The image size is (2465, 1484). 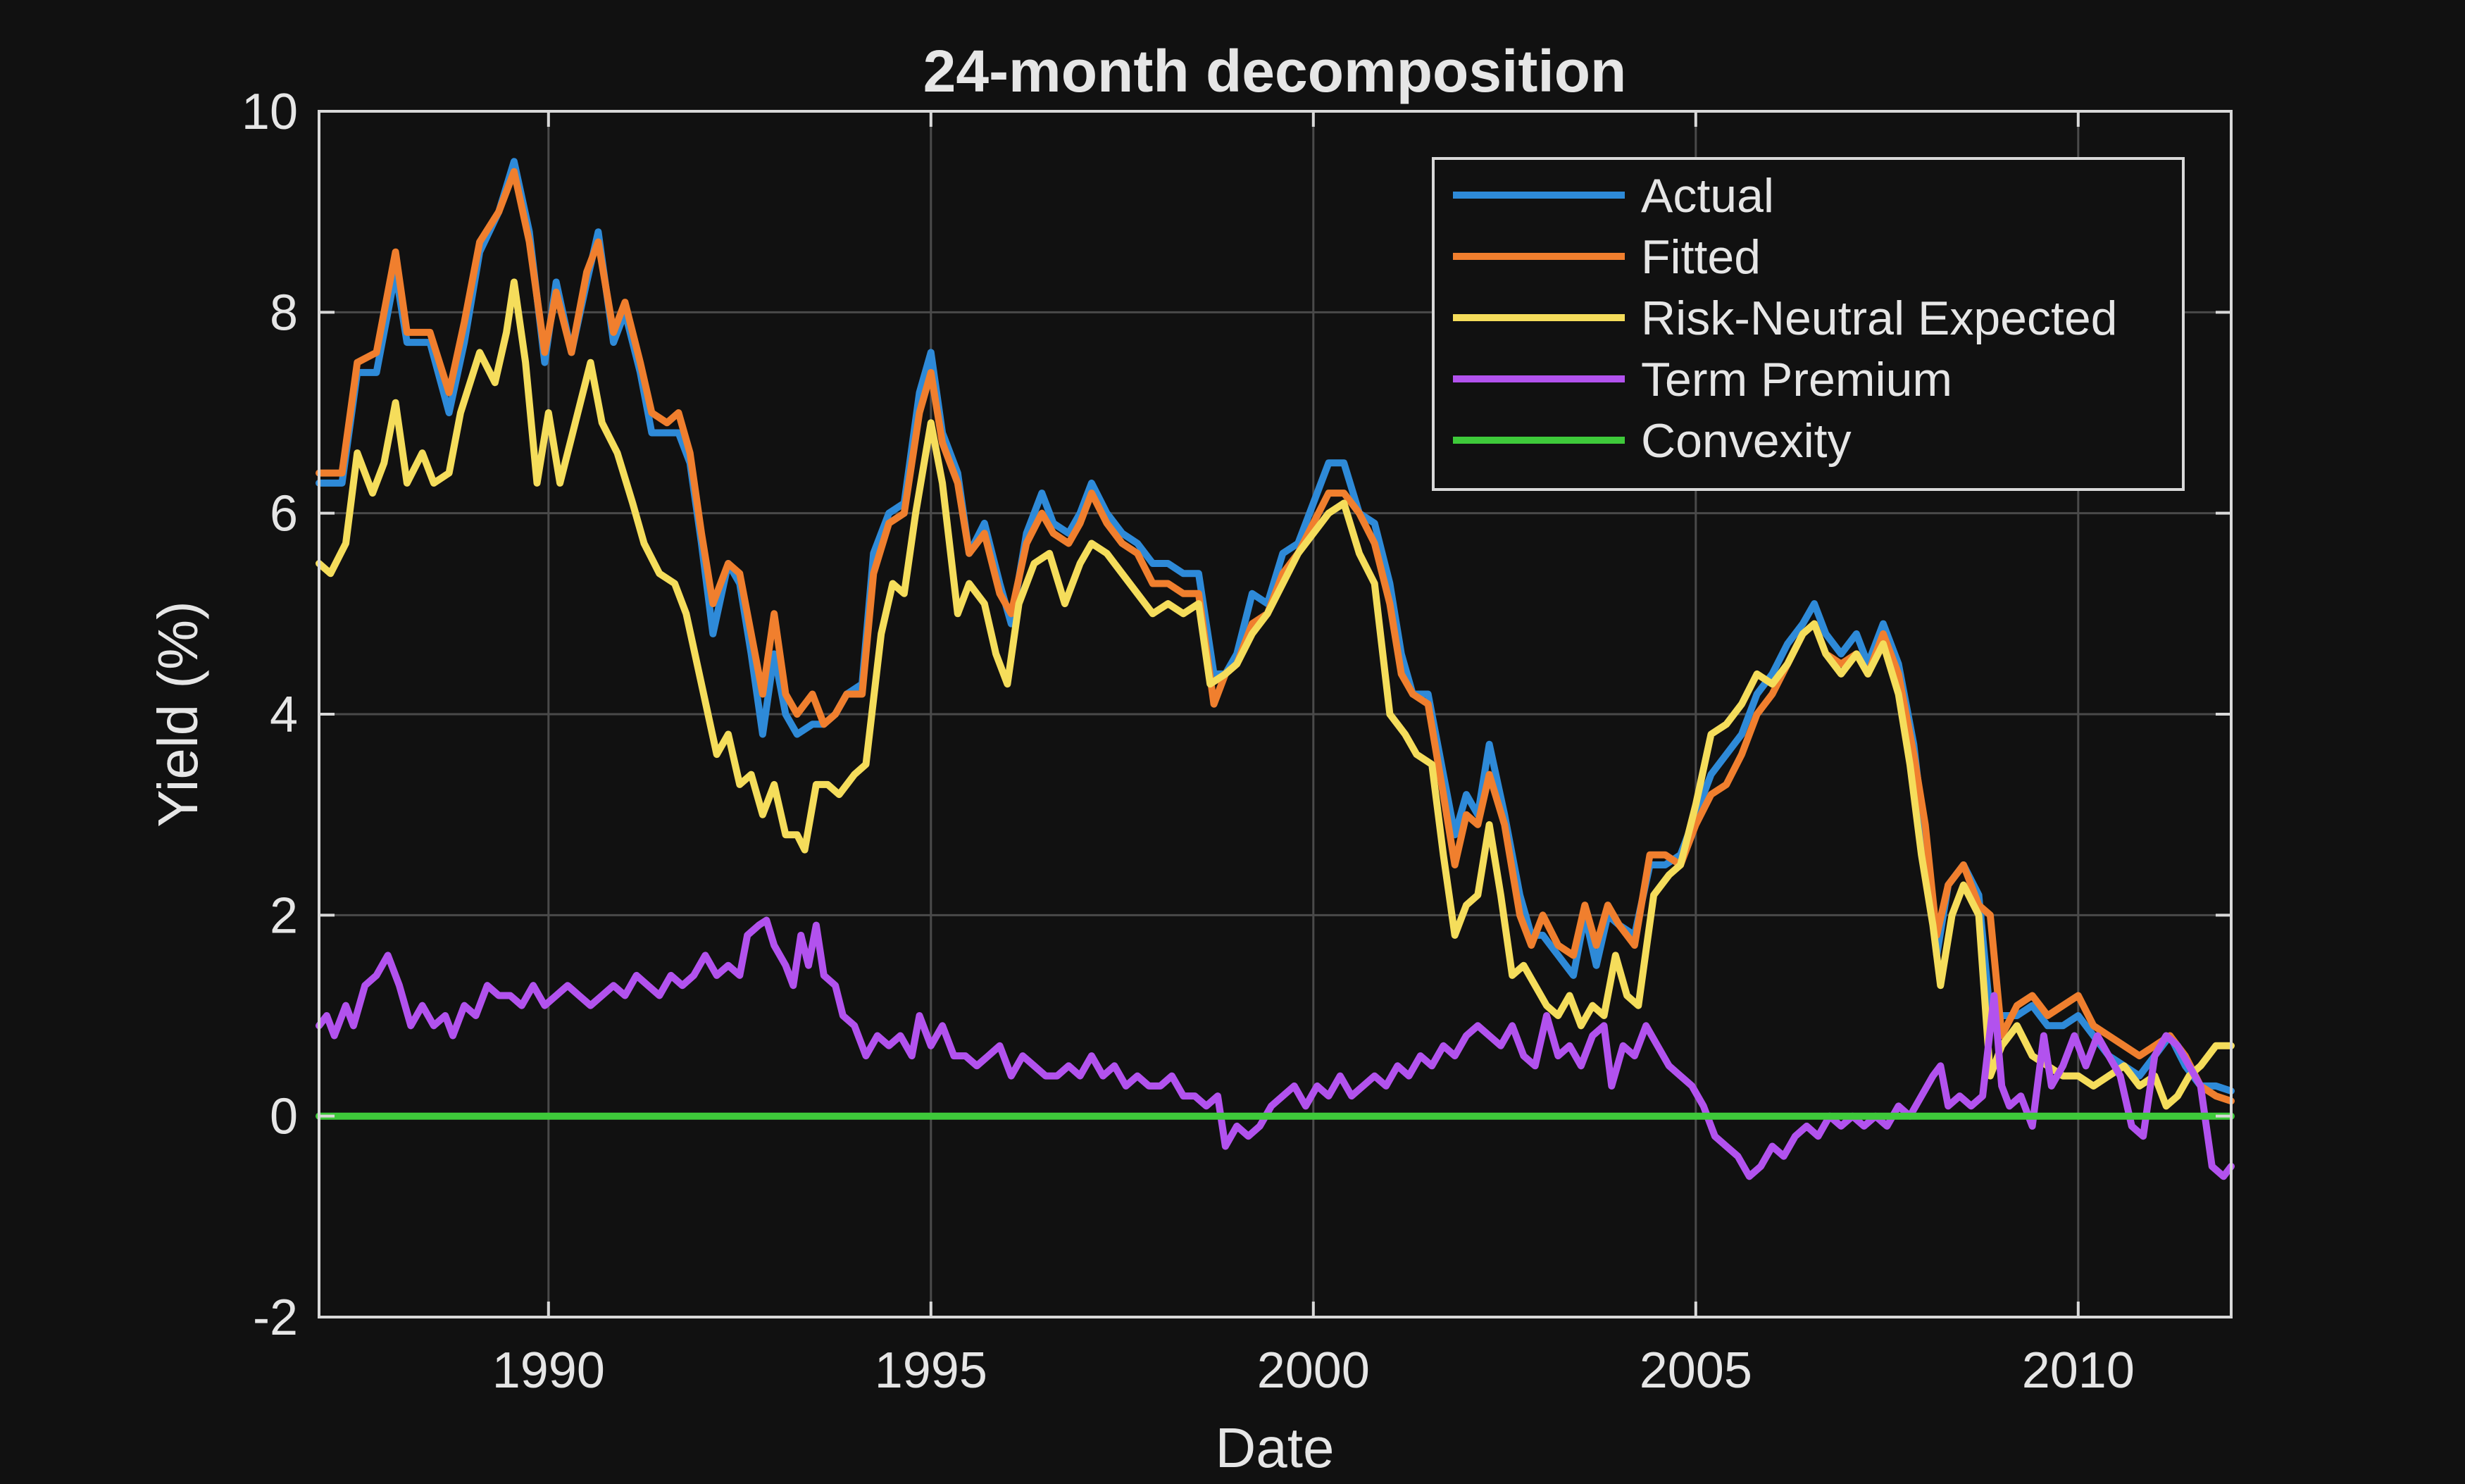 I want to click on x-axis-label: Date, so click(x=1275, y=1447).